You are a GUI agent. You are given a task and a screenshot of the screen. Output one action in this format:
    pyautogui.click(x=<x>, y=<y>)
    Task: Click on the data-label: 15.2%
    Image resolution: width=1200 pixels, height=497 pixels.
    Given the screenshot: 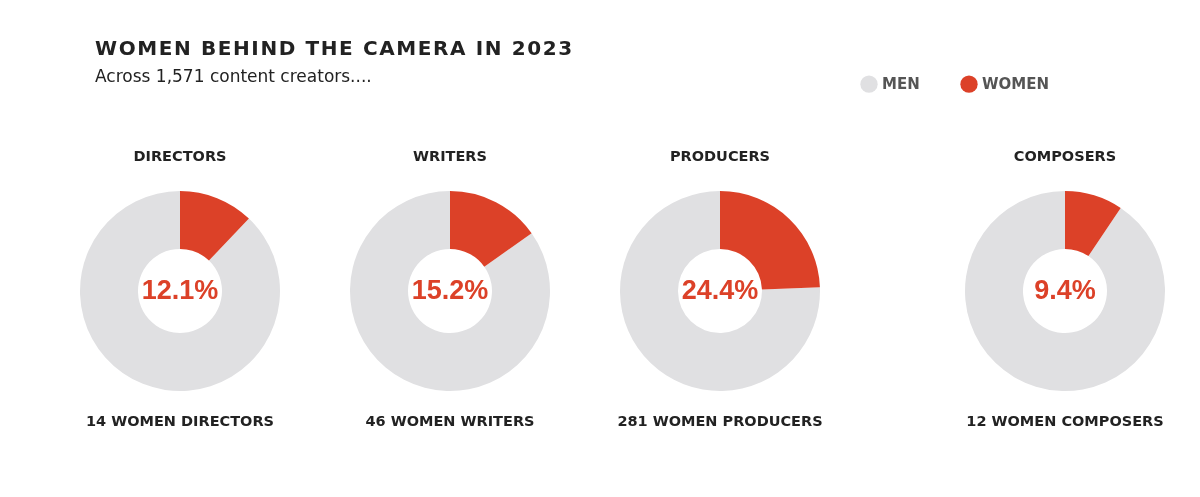 What is the action you would take?
    pyautogui.click(x=450, y=290)
    